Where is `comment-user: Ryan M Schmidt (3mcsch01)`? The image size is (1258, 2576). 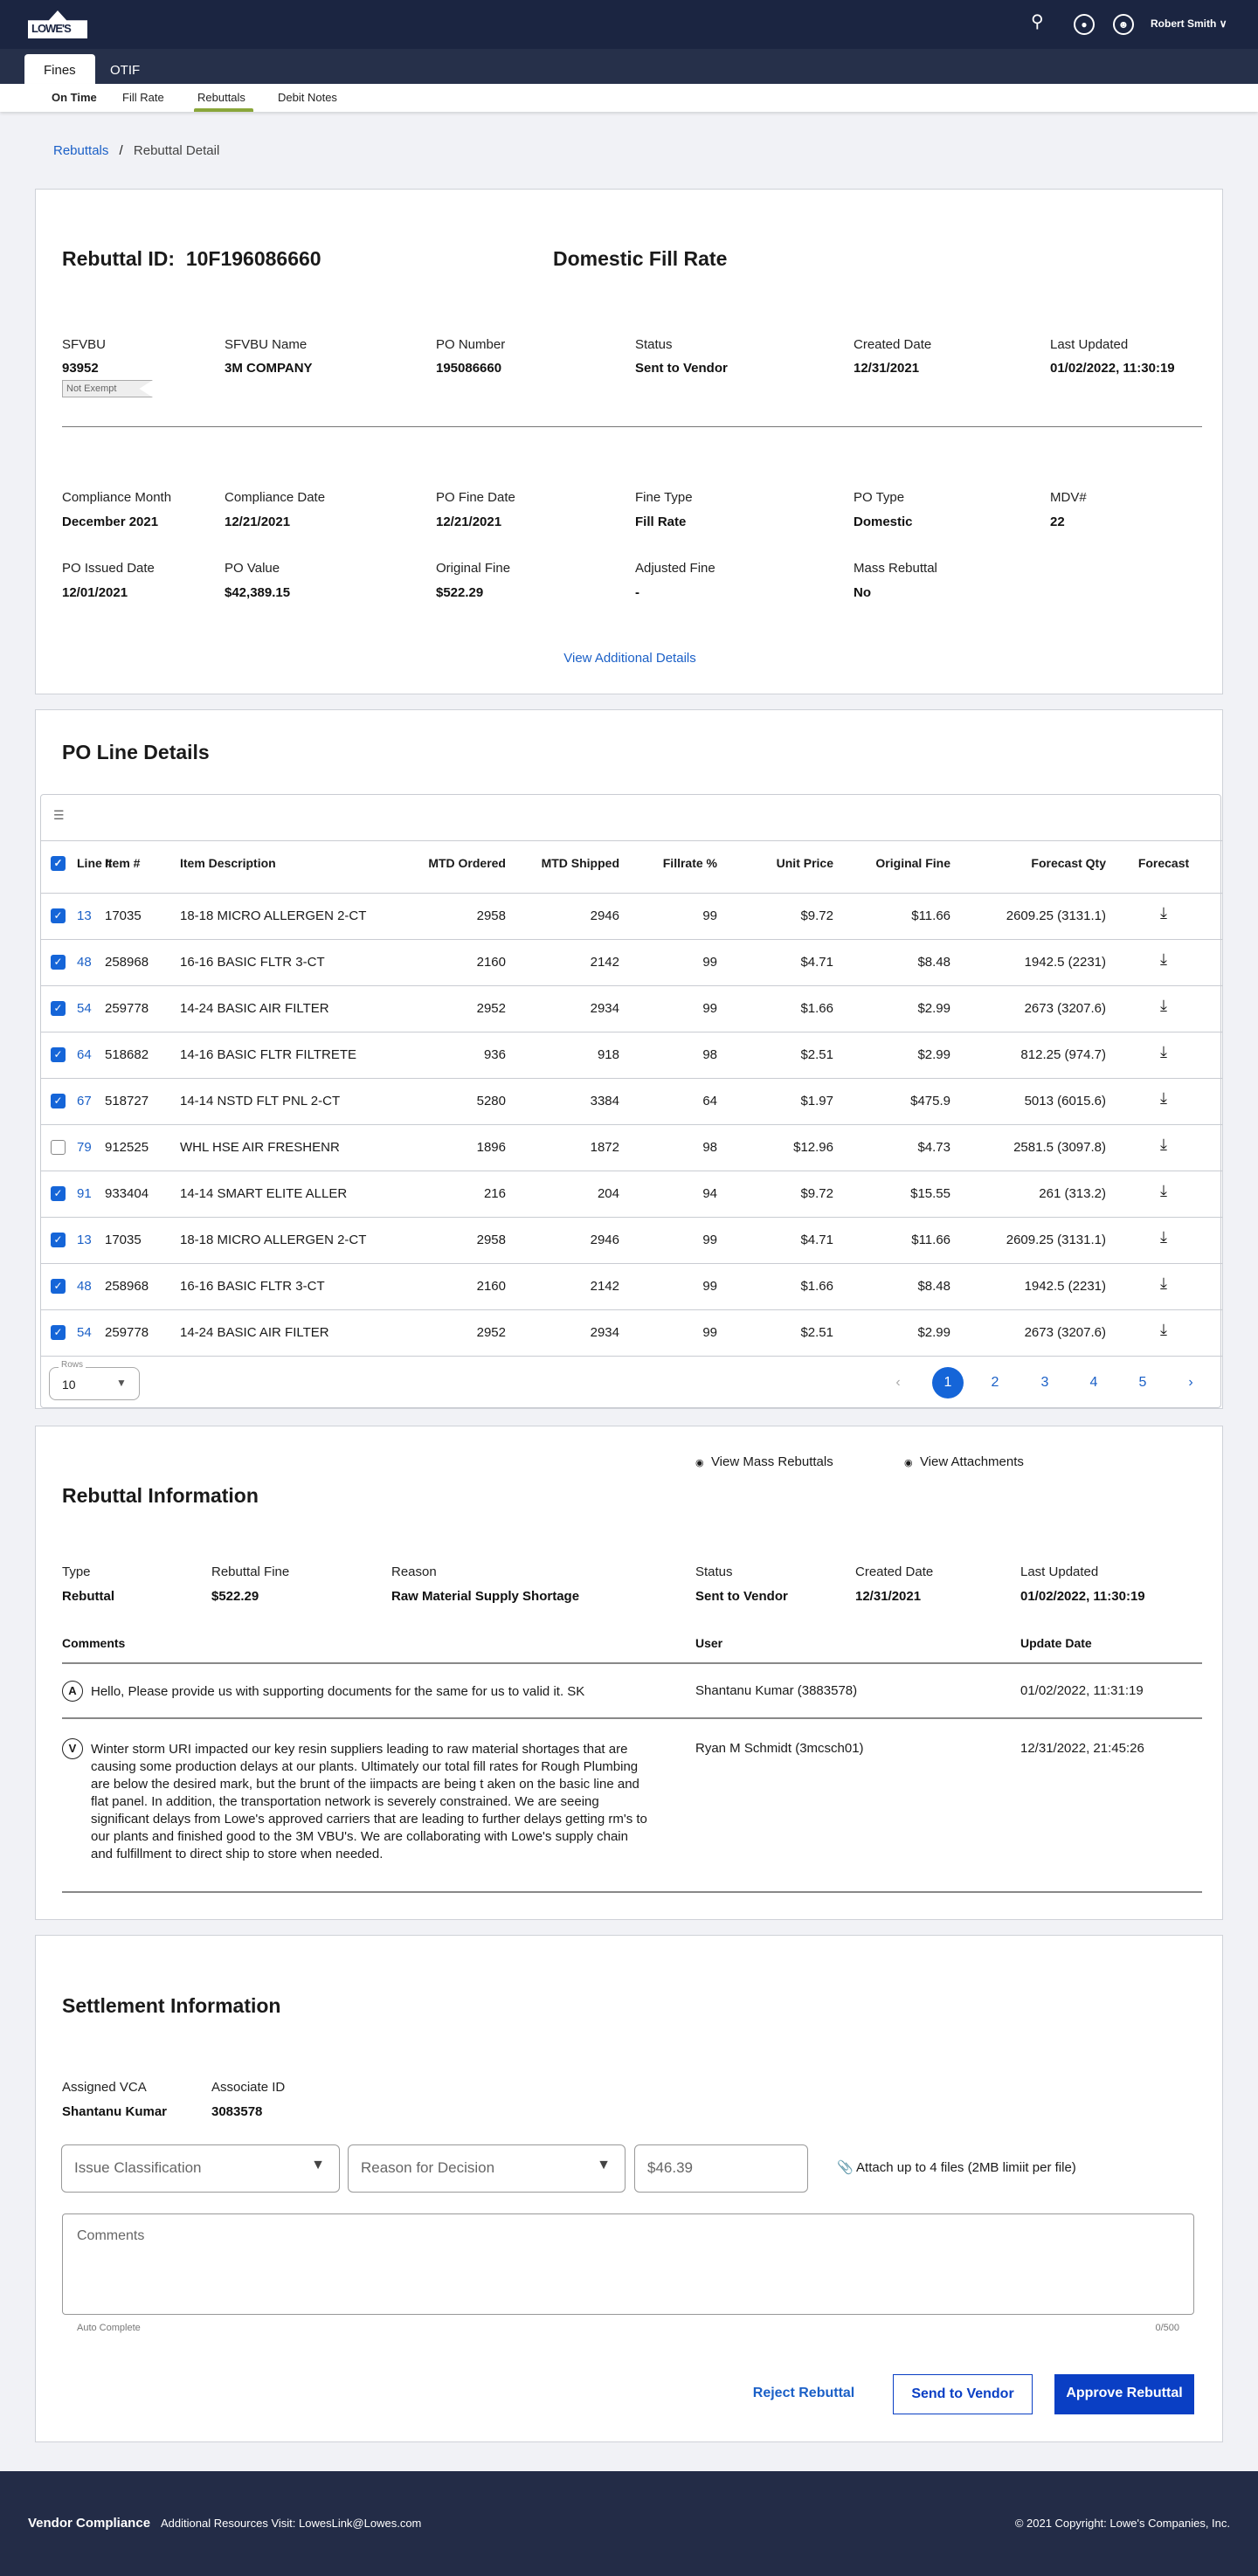 comment-user: Ryan M Schmidt (3mcsch01) is located at coordinates (779, 1748).